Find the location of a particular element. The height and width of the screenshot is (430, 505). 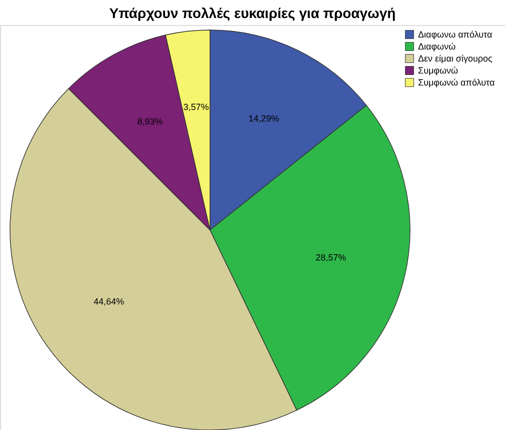

chart-title: Υπάρχουν πολλές ευκαιρίες για προαγωγή is located at coordinates (252, 13).